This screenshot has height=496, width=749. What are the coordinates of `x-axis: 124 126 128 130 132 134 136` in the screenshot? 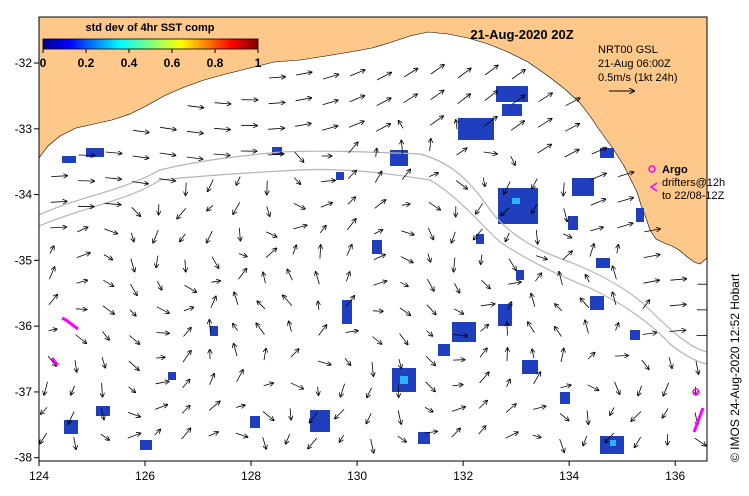 It's located at (357, 472).